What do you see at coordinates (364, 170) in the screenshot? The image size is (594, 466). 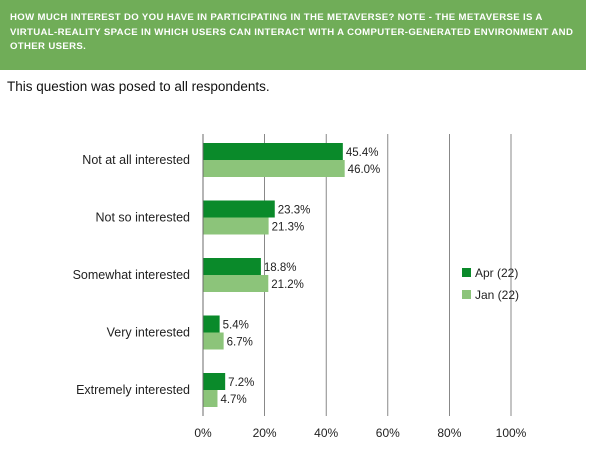 I see `data-label: 46.0%` at bounding box center [364, 170].